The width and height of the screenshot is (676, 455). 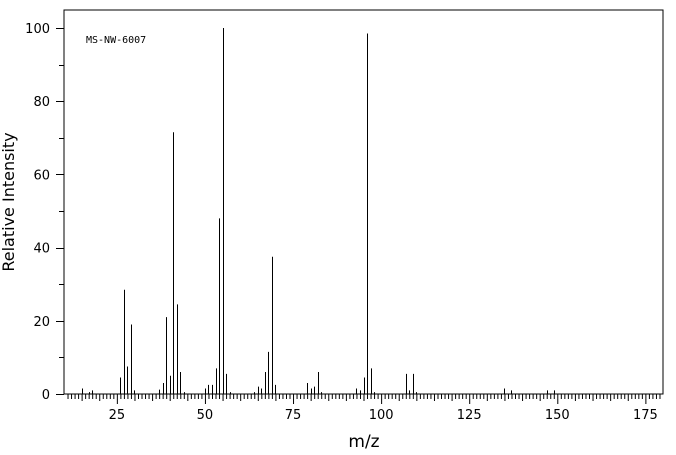 What do you see at coordinates (9, 201) in the screenshot?
I see `y-axis-label: Relative Intensity` at bounding box center [9, 201].